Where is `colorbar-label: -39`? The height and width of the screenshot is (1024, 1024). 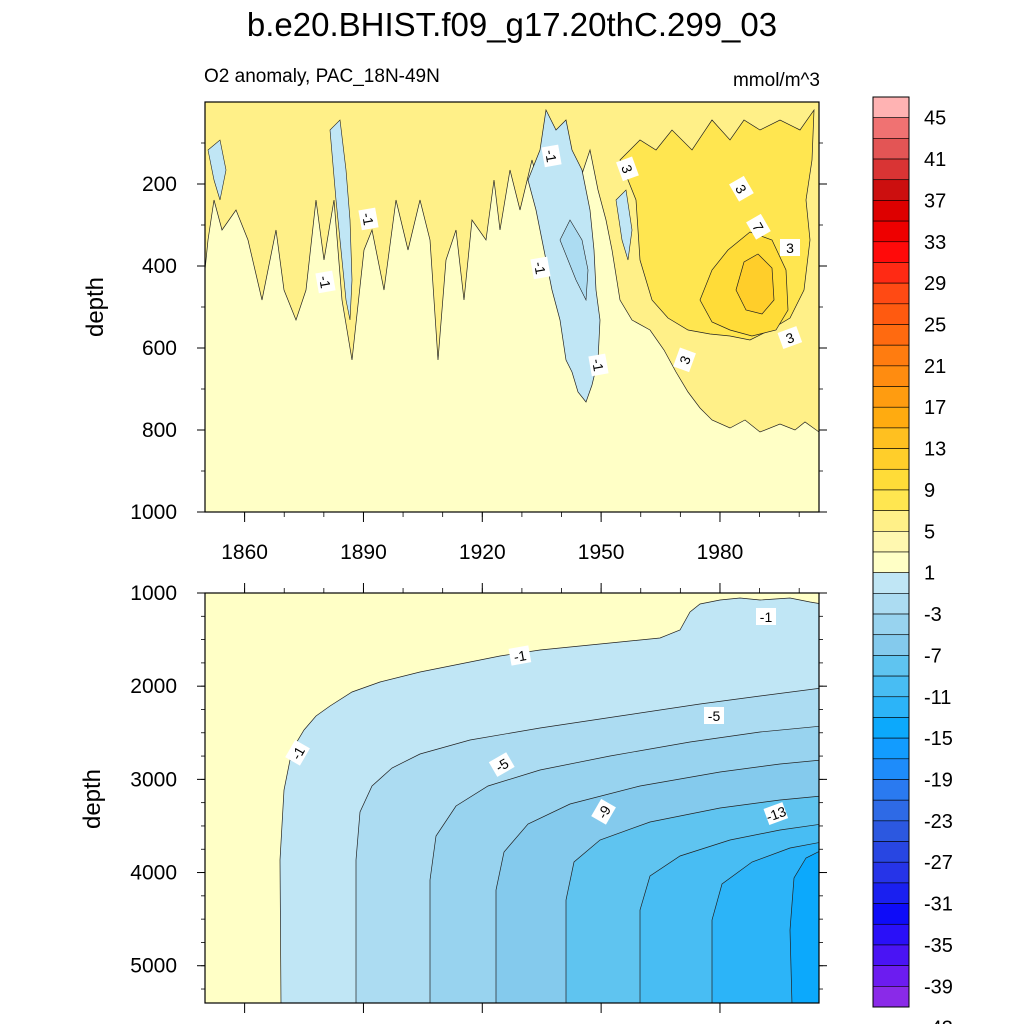
colorbar-label: -39 is located at coordinates (938, 987).